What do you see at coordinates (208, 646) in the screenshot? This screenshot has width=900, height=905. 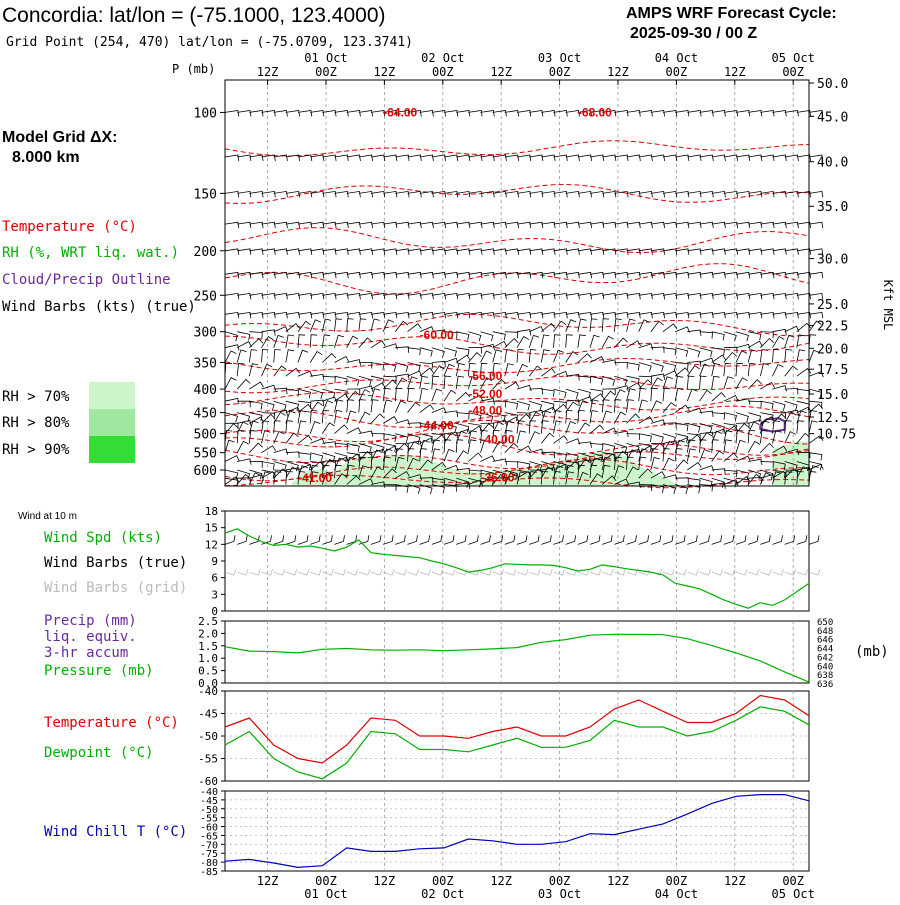 I see `precip-ytick-label: 1.5` at bounding box center [208, 646].